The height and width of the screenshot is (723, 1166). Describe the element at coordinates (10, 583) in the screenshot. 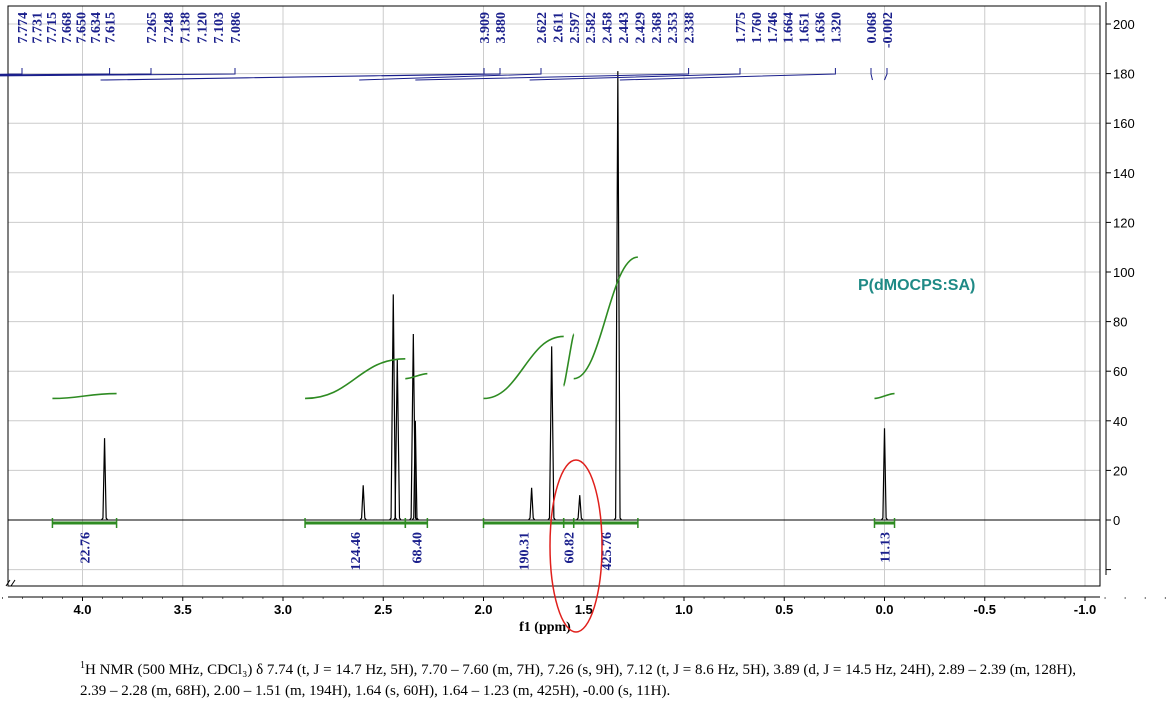

I see `axis-break-icon` at that location.